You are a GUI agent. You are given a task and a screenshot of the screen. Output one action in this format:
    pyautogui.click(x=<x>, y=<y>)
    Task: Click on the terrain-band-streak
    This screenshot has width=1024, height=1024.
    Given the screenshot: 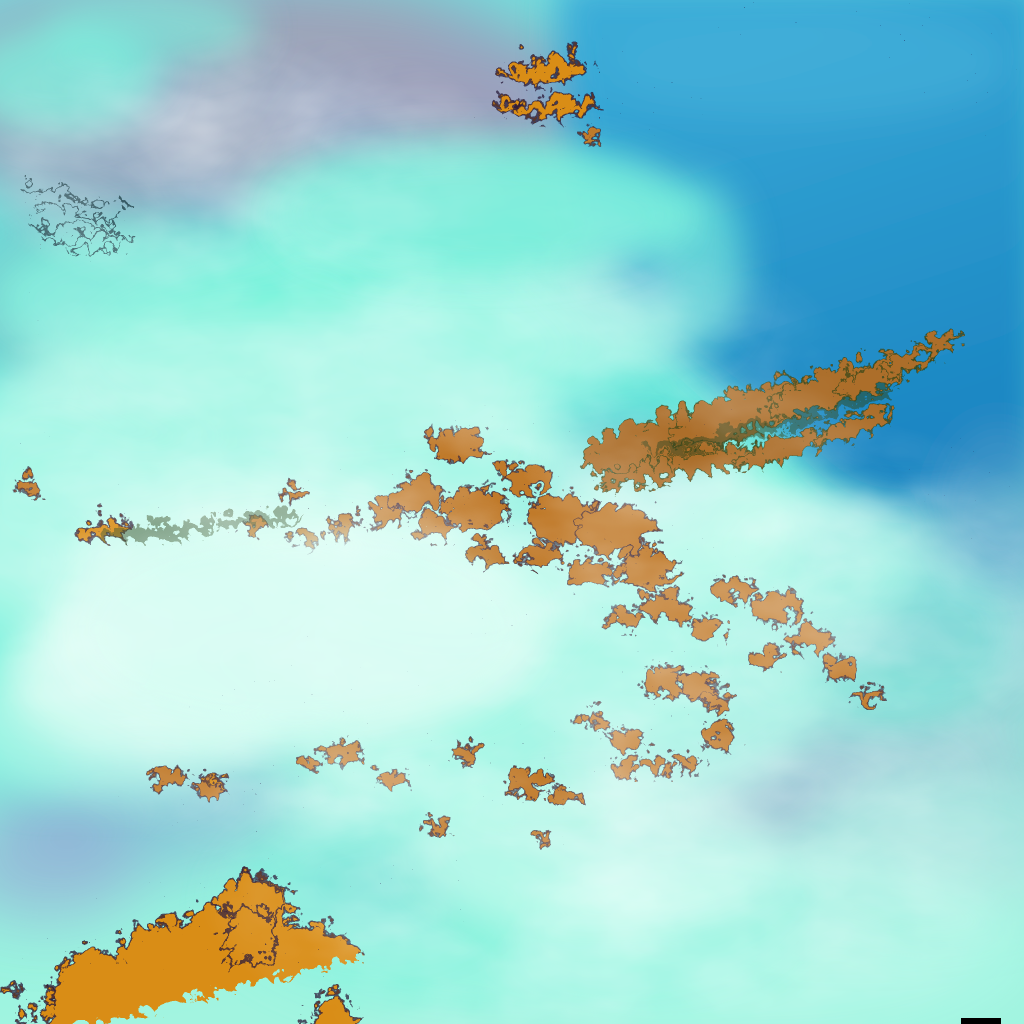 What is the action you would take?
    pyautogui.click(x=935, y=338)
    